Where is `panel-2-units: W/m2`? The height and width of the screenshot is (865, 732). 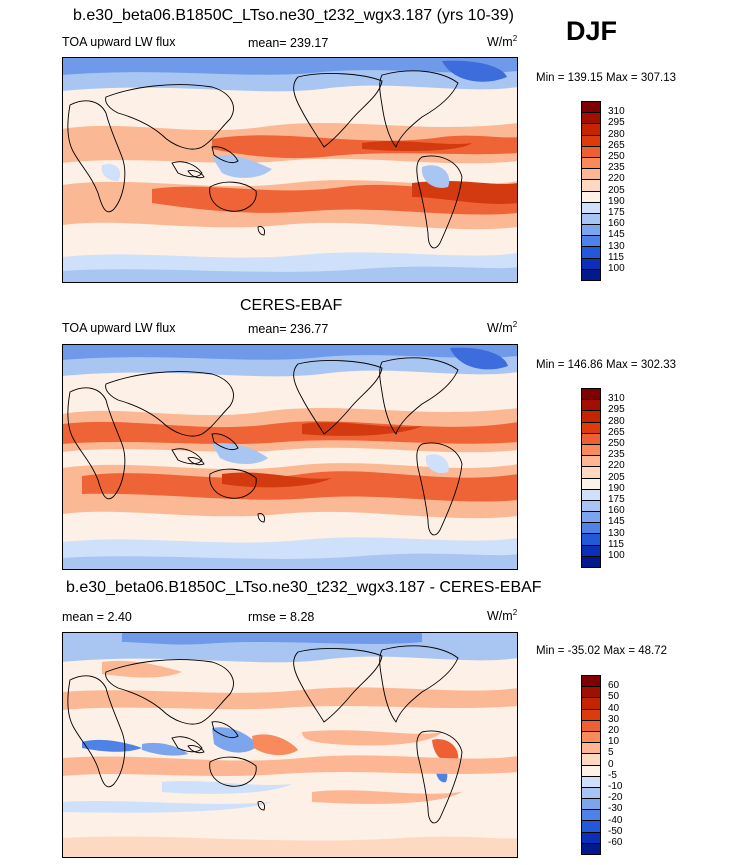 panel-2-units: W/m2 is located at coordinates (502, 328).